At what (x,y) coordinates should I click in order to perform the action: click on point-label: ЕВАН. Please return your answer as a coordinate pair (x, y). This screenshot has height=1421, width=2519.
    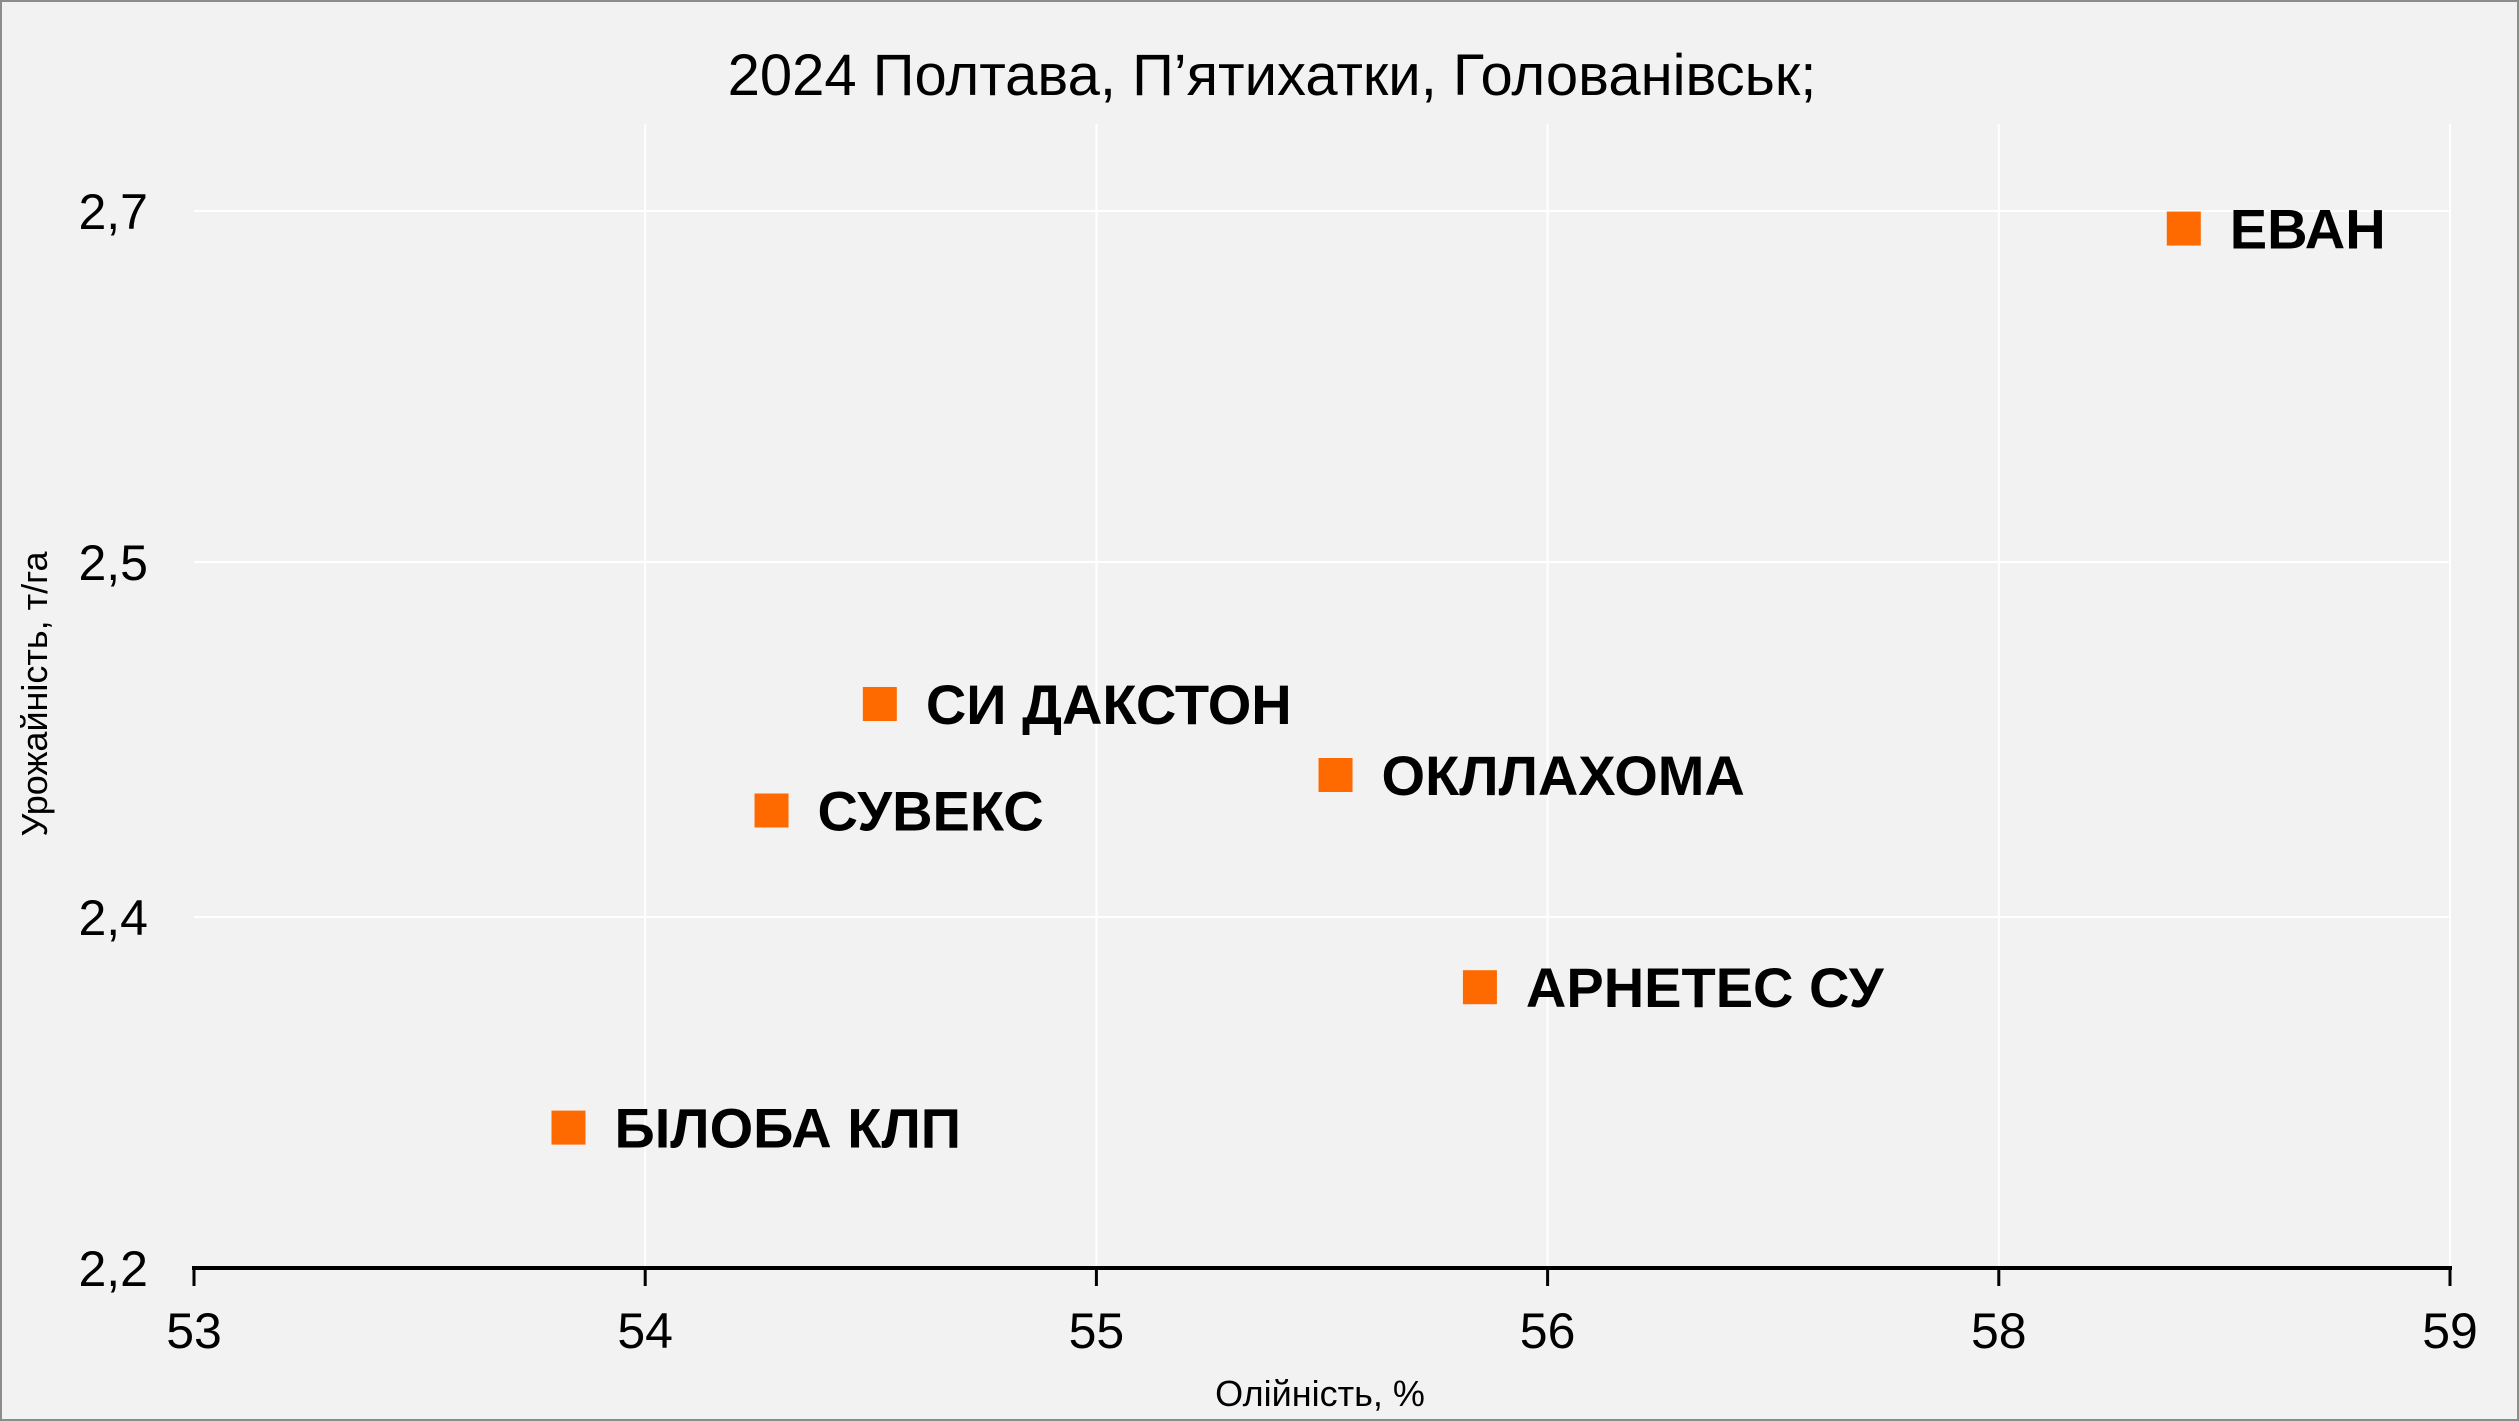
    Looking at the image, I should click on (2308, 229).